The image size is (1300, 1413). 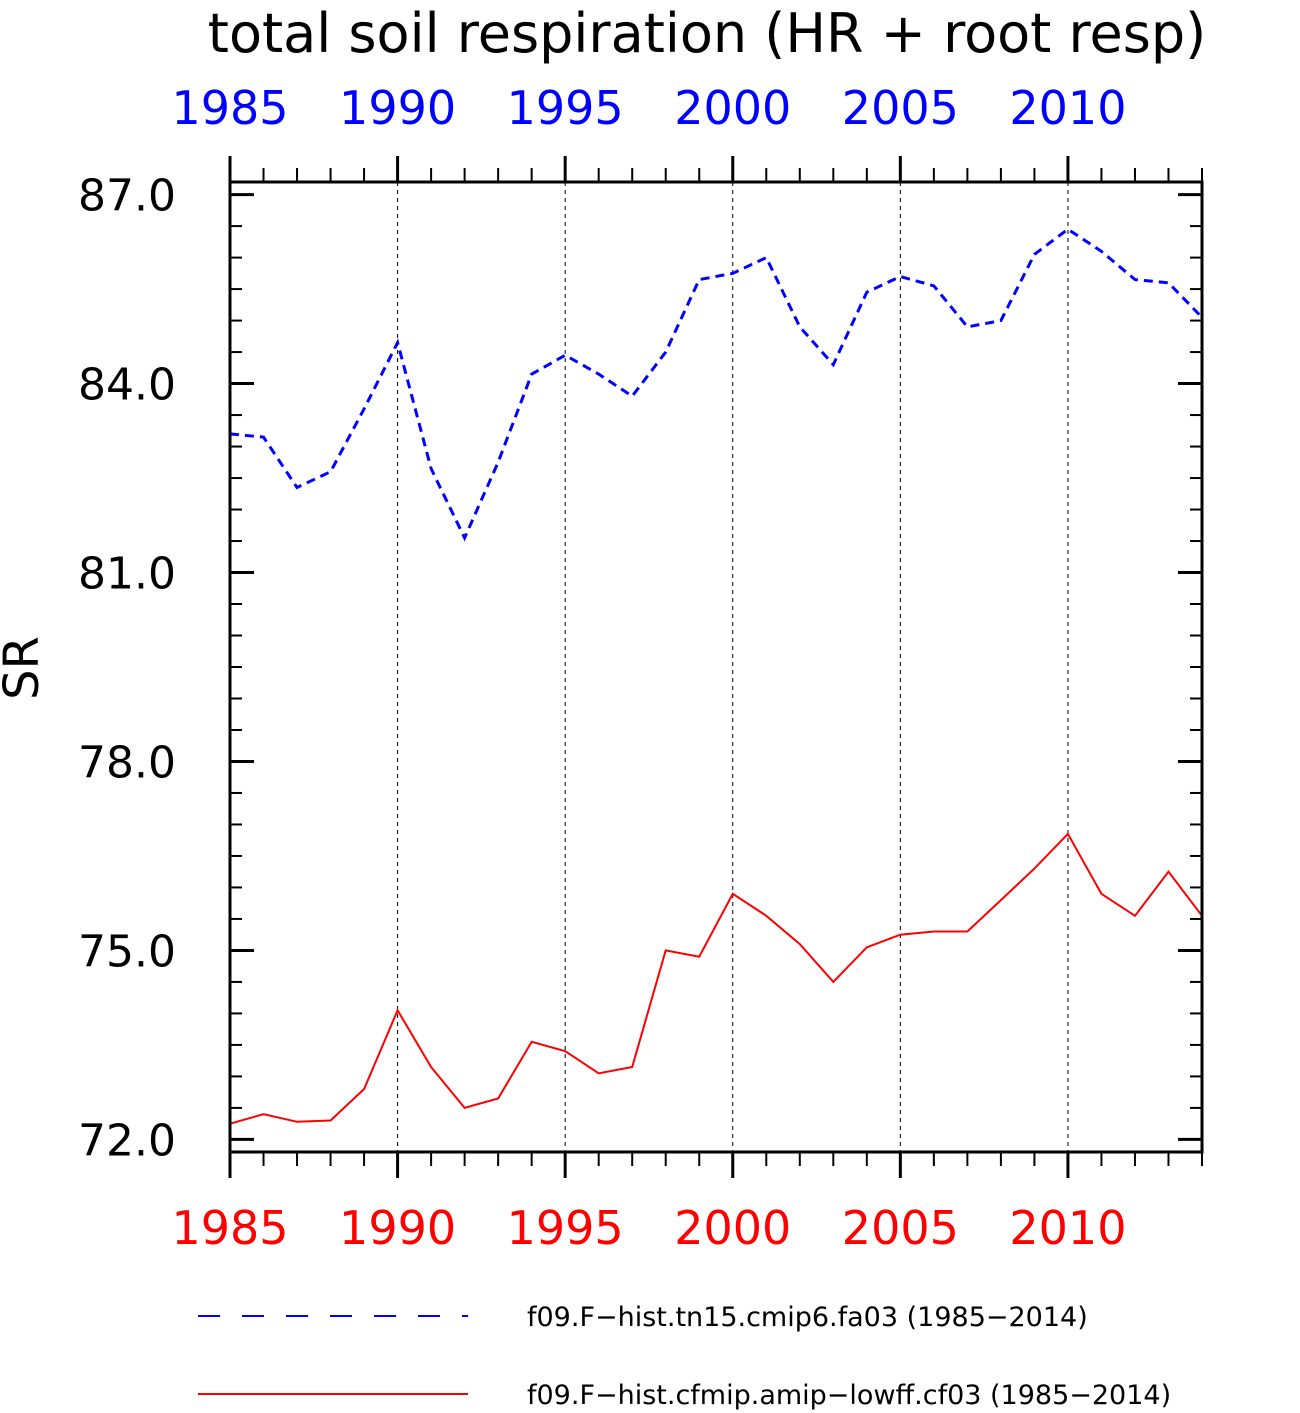 What do you see at coordinates (229, 1228) in the screenshot?
I see `x-bottom-tick-label: 1985` at bounding box center [229, 1228].